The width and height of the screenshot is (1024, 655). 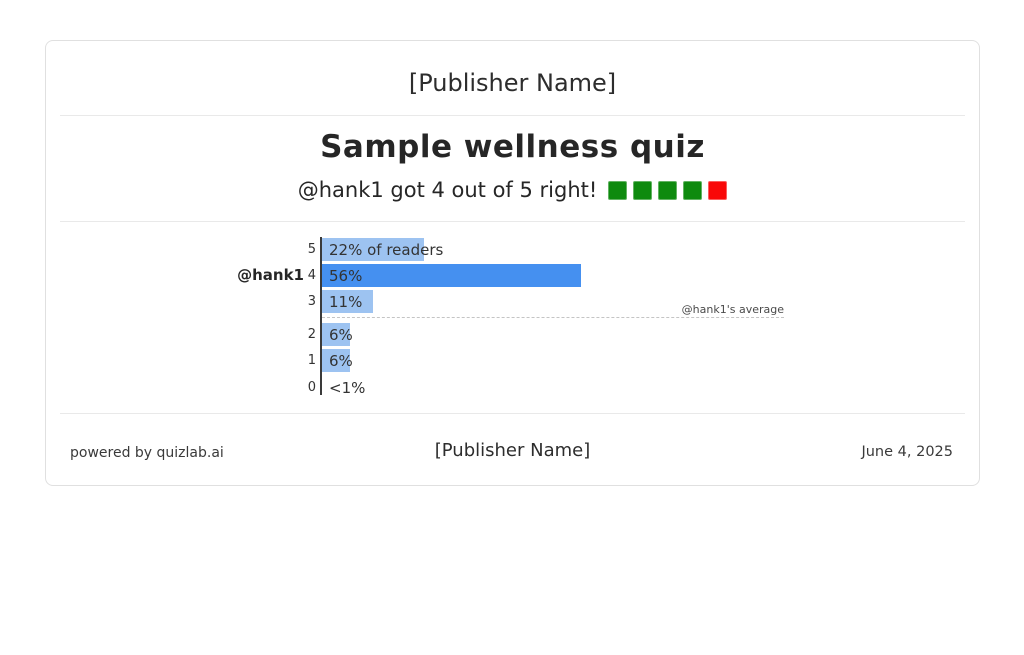 What do you see at coordinates (346, 276) in the screenshot?
I see `bar-value-label: 56%` at bounding box center [346, 276].